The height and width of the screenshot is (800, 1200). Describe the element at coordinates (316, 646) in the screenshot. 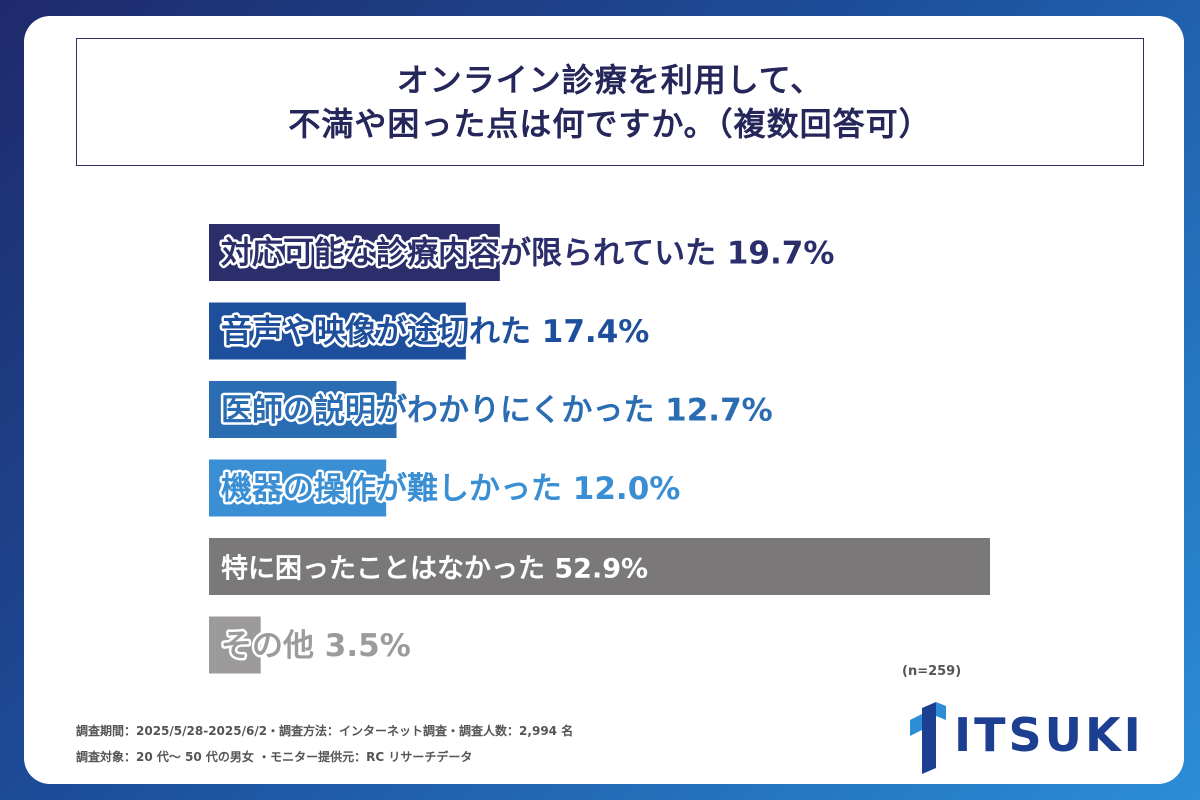

I see `bar-label-6: その他 3.5%` at that location.